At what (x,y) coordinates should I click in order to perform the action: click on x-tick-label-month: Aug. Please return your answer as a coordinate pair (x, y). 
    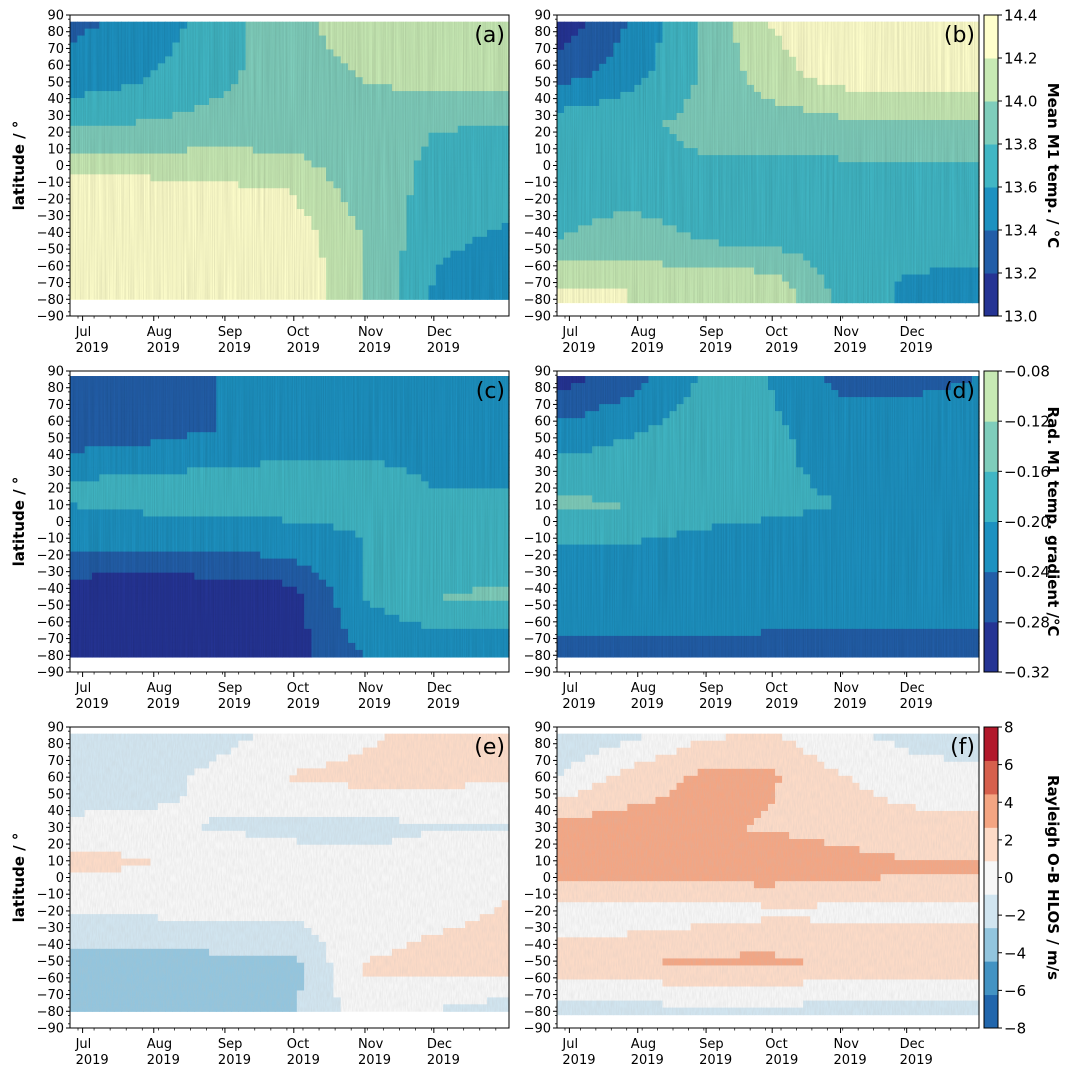
    Looking at the image, I should click on (159, 332).